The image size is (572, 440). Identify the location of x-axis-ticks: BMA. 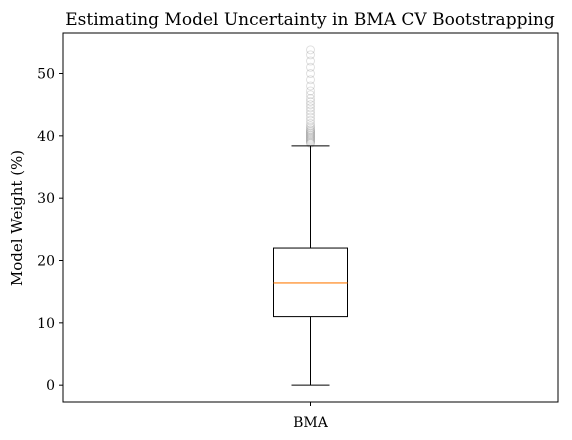
(311, 416).